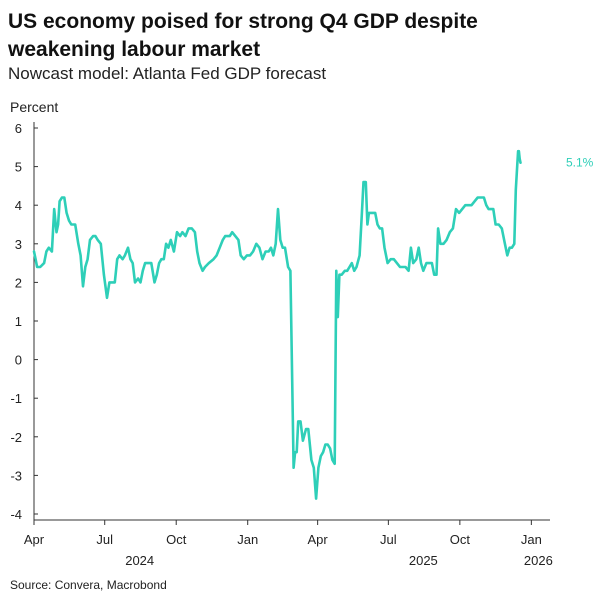 The width and height of the screenshot is (606, 606). What do you see at coordinates (167, 73) in the screenshot?
I see `chart-subtitle: Nowcast model: Atlanta Fed GDP forecast` at bounding box center [167, 73].